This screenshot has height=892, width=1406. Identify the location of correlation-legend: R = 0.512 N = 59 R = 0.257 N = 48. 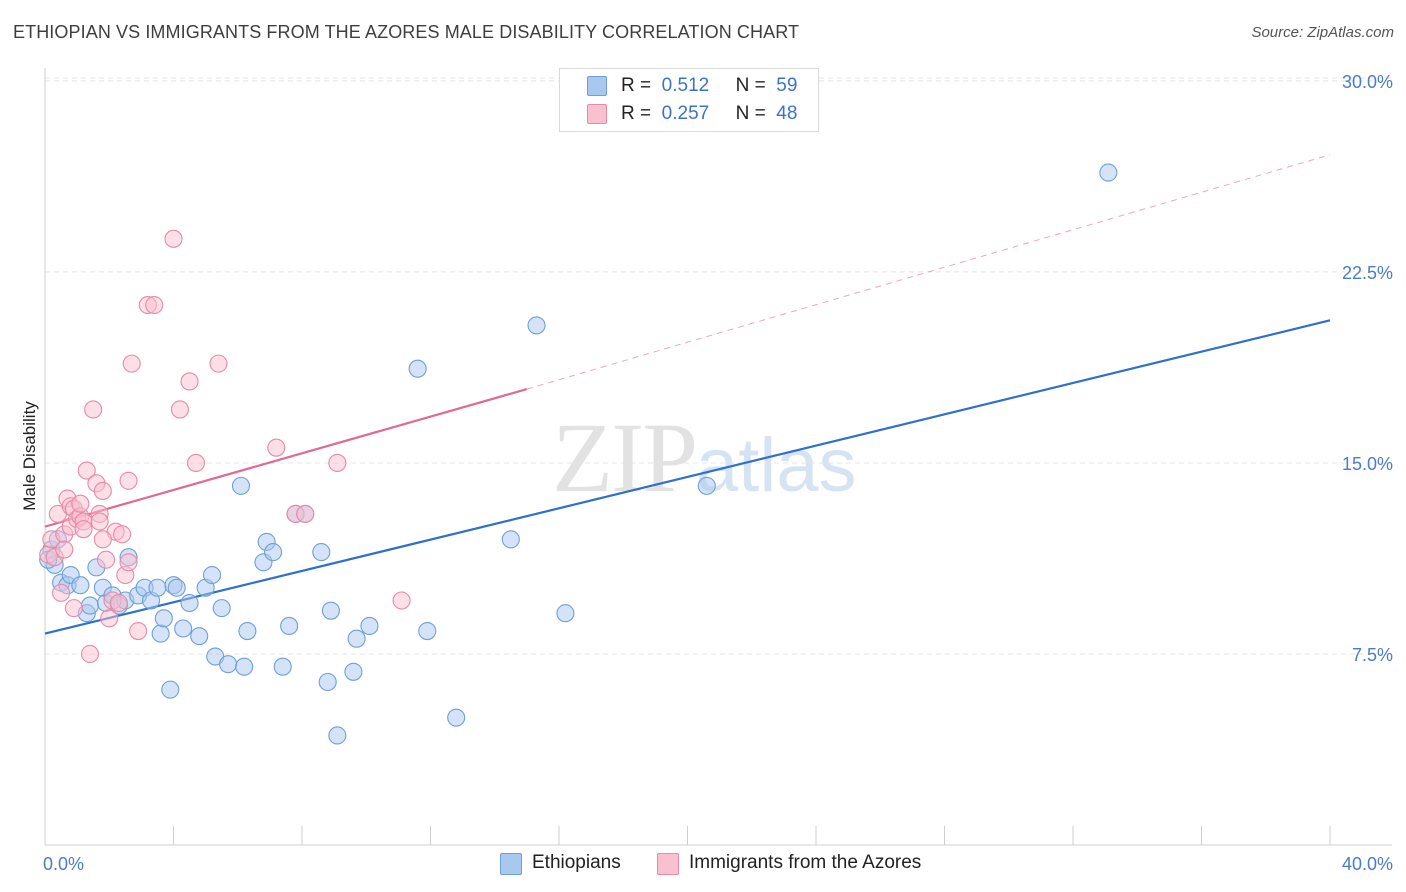
(689, 100).